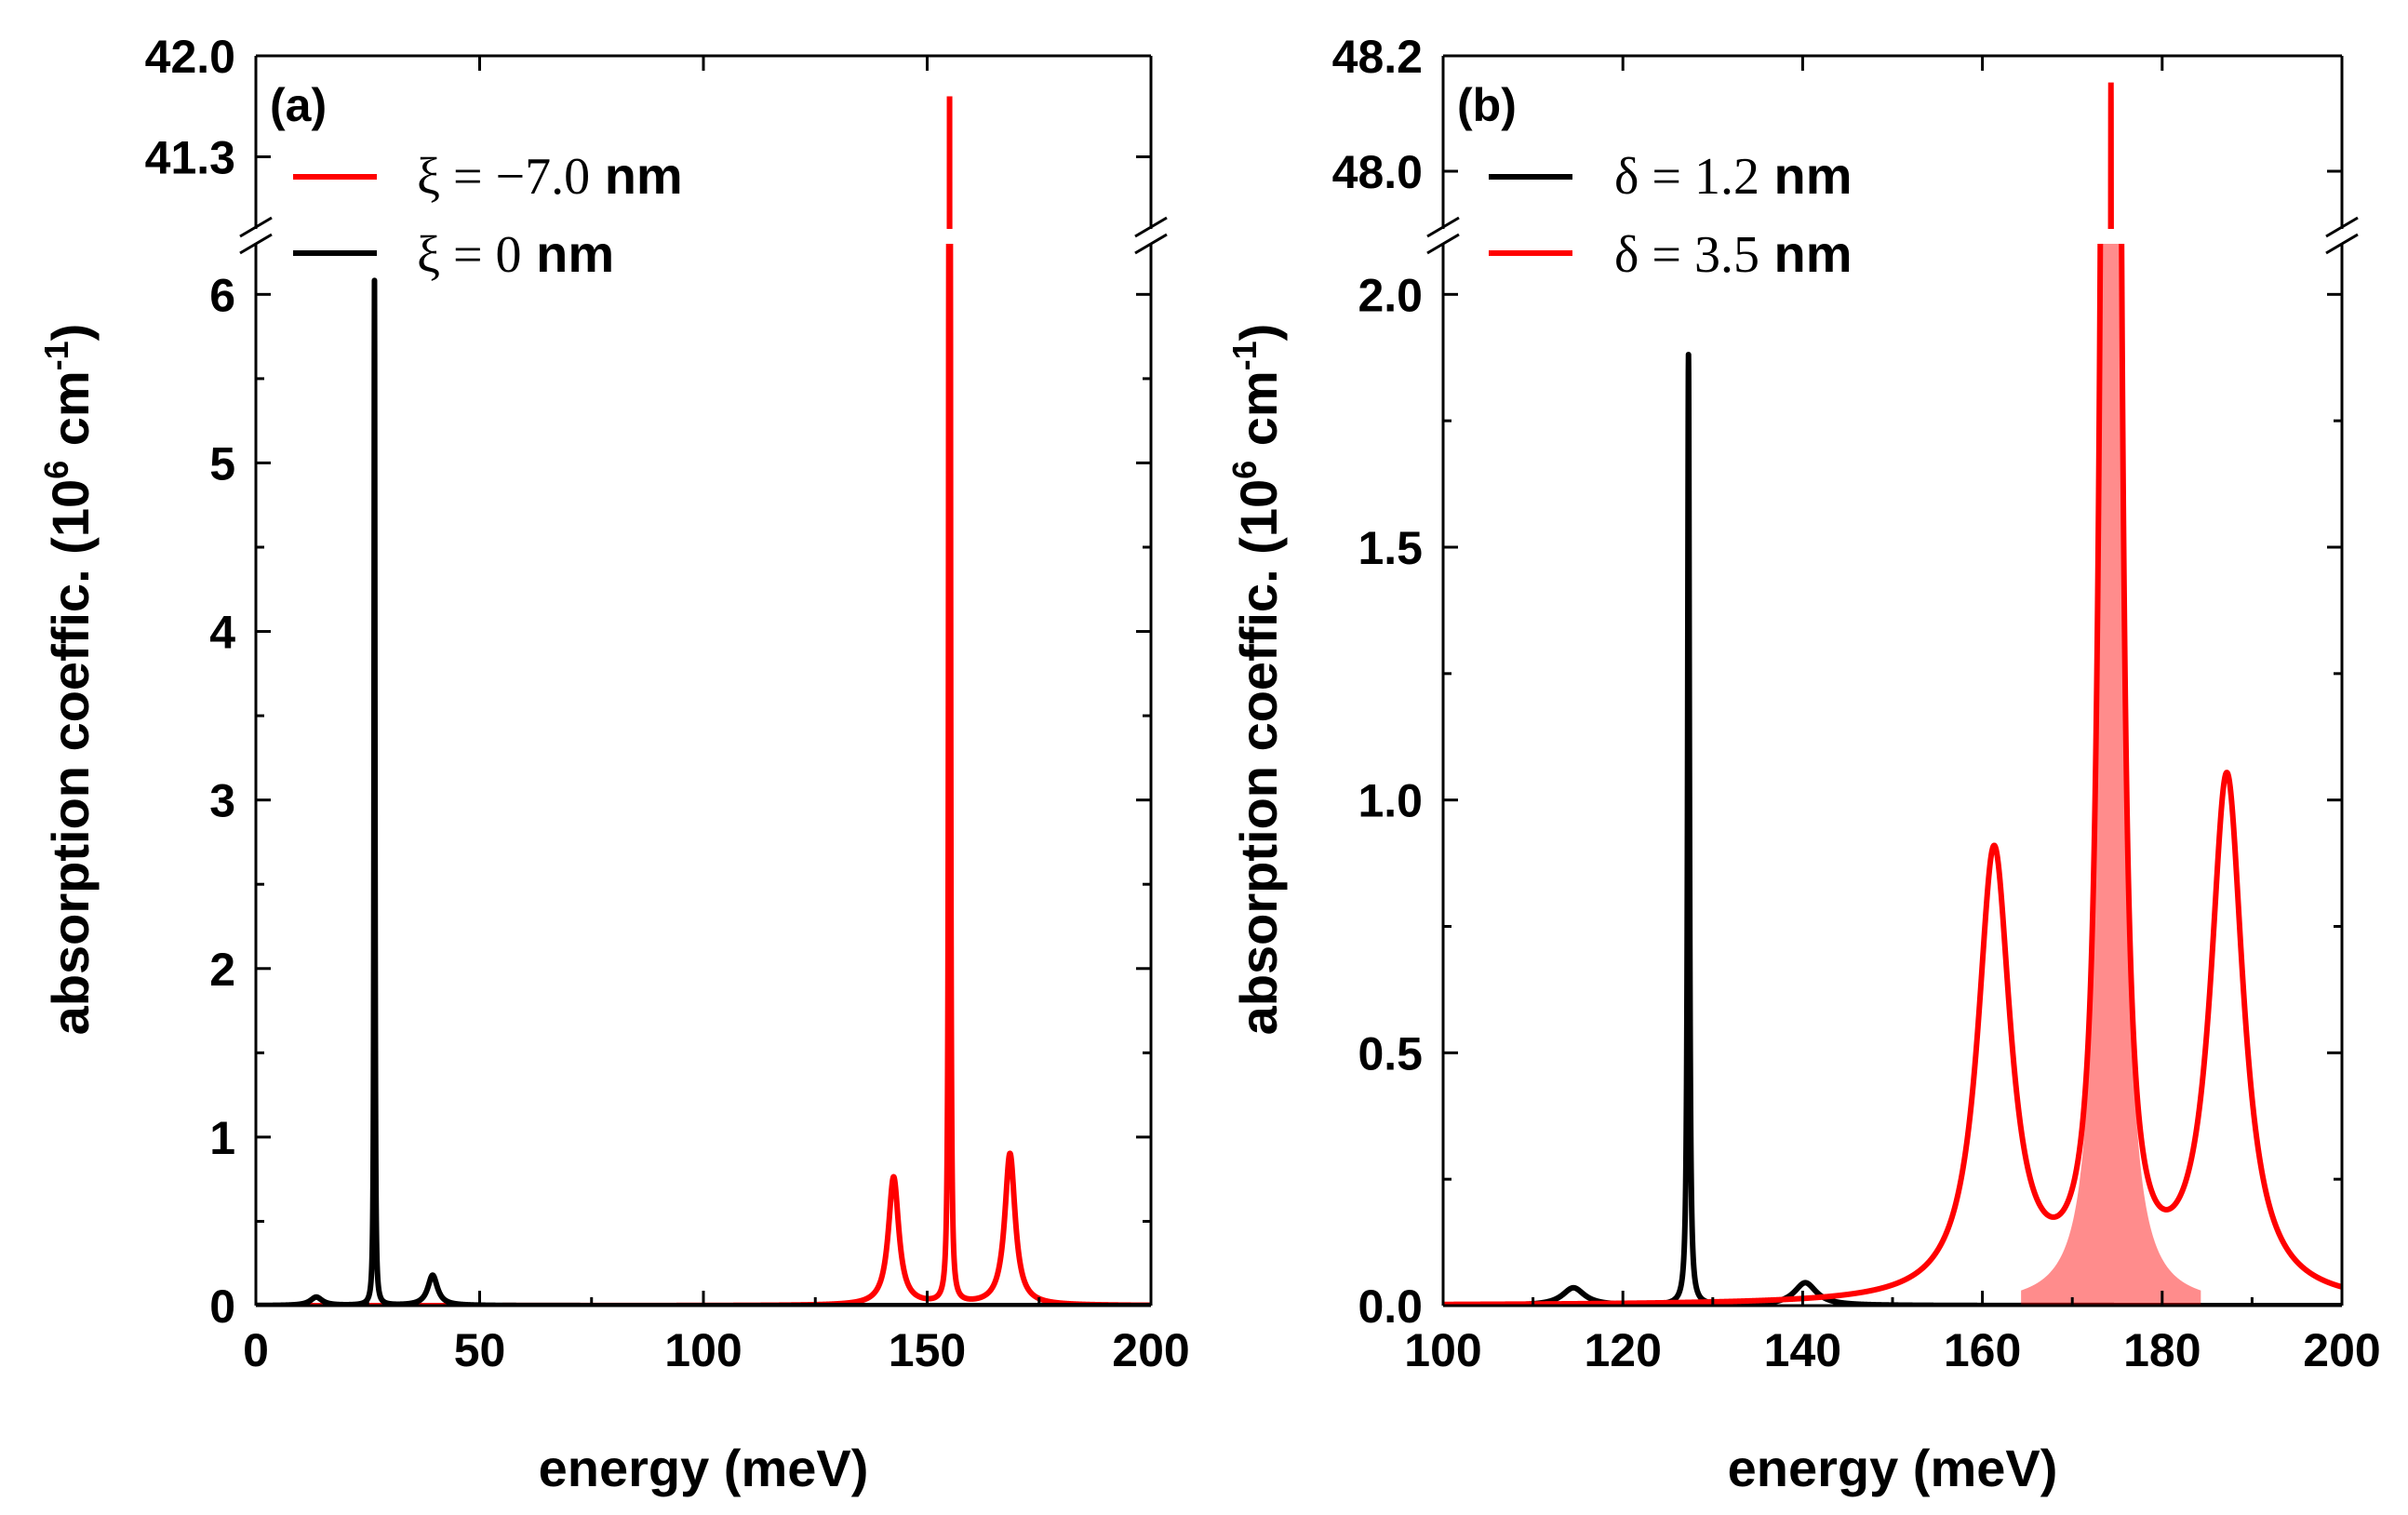  Describe the element at coordinates (480, 1350) in the screenshot. I see `panel-a-xtick-label: 50` at that location.